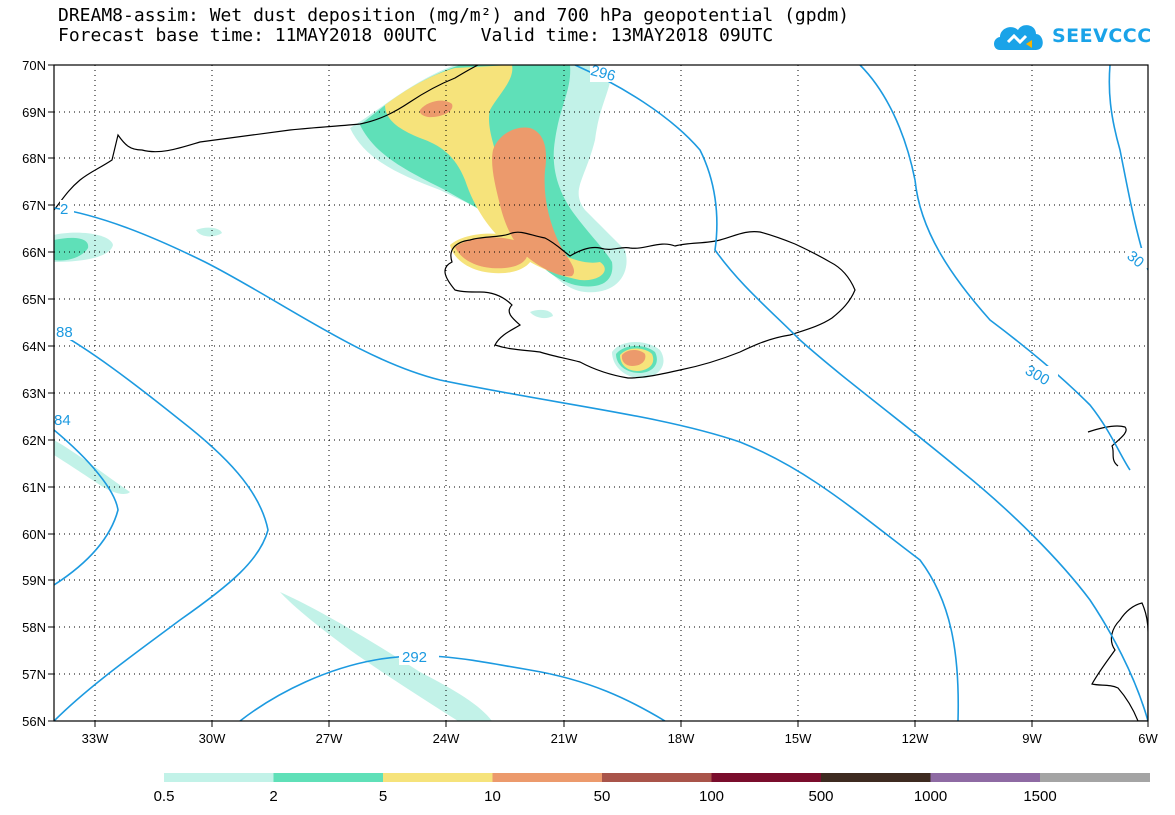 This screenshot has width=1175, height=815. What do you see at coordinates (386, 656) in the screenshot?
I see `deposition-0.5-south-band` at bounding box center [386, 656].